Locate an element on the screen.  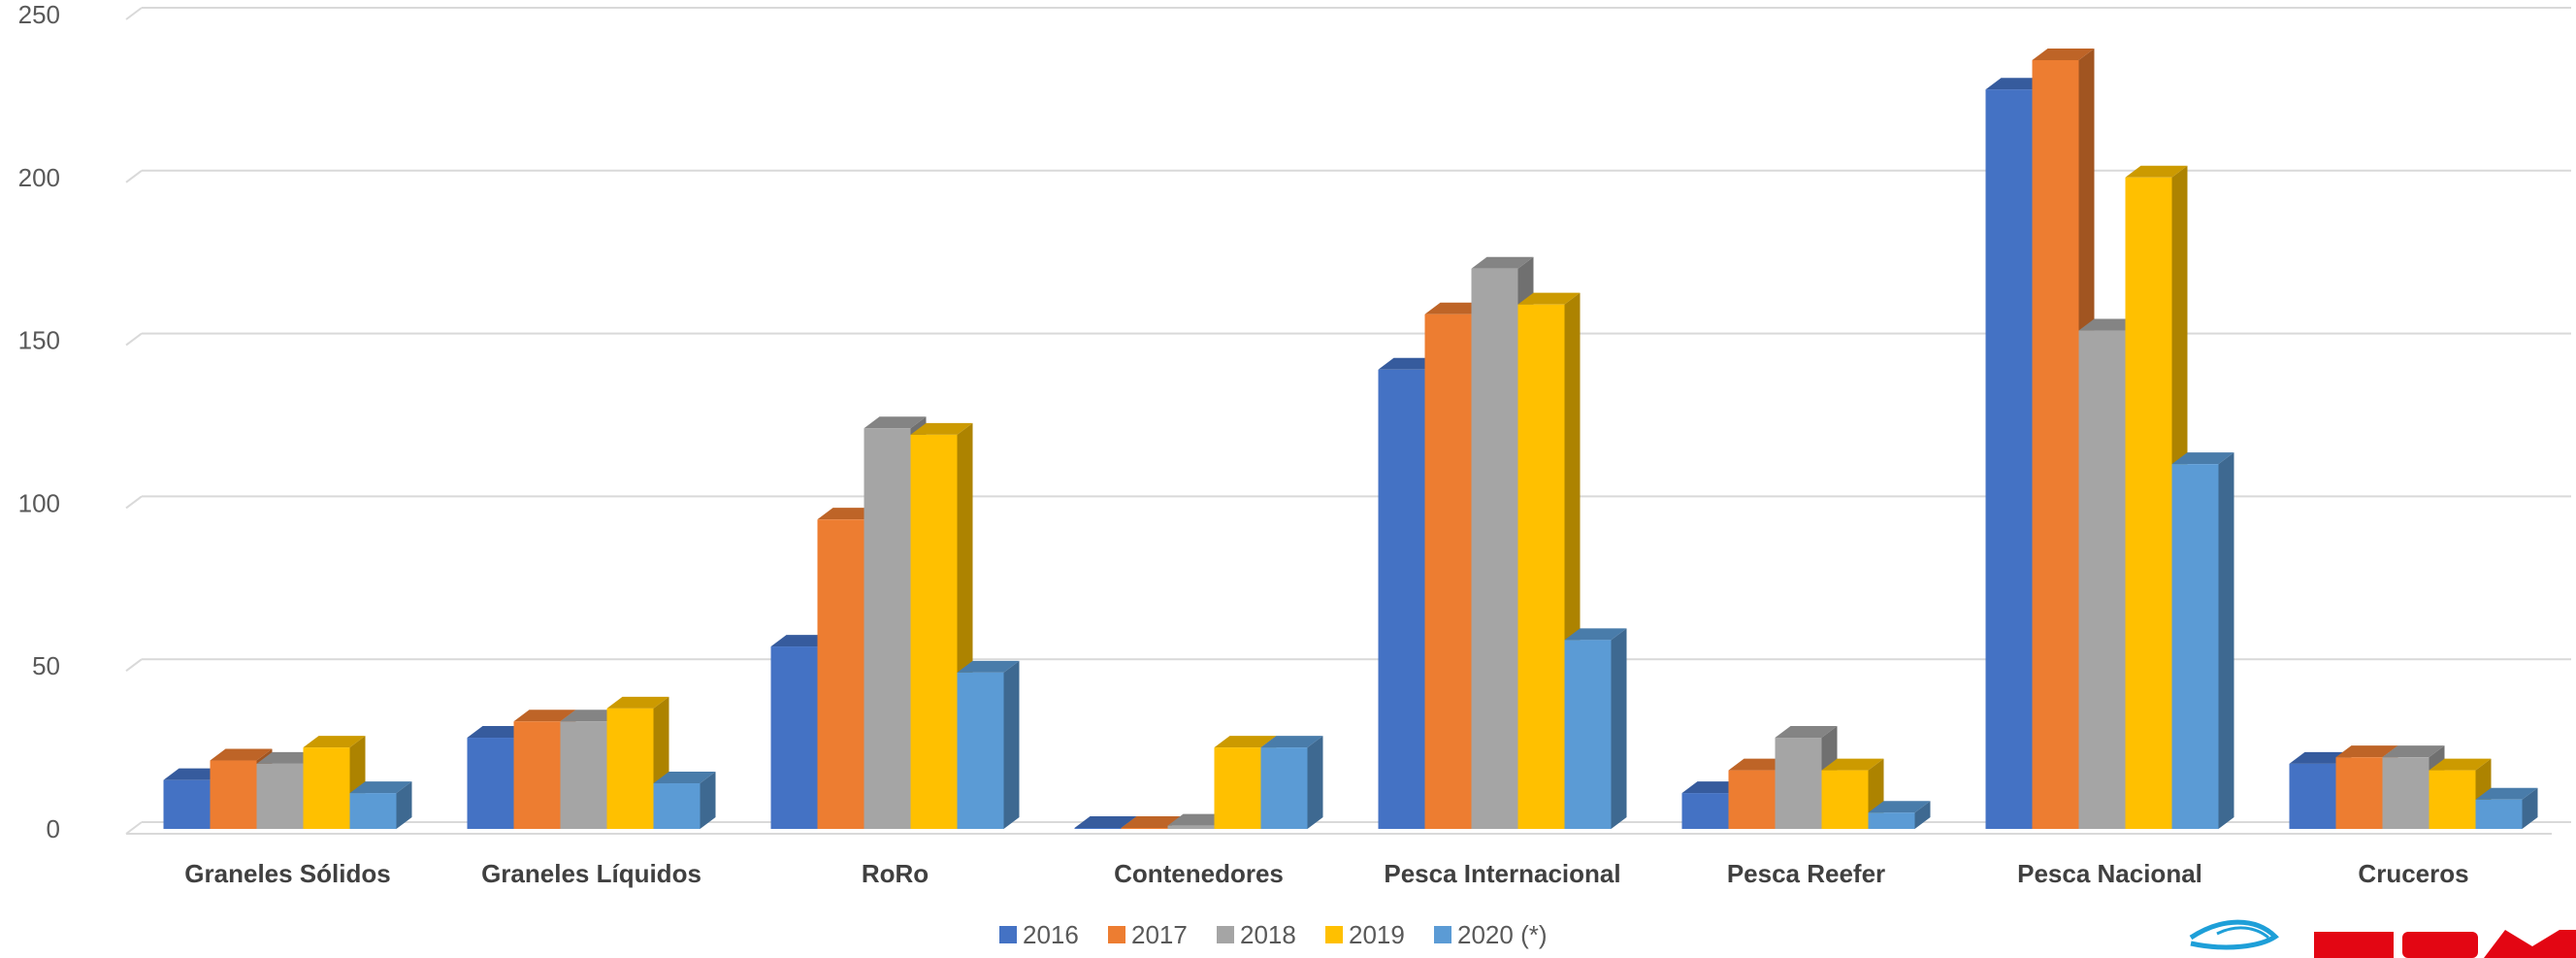
legend-label: 2016 is located at coordinates (1051, 934).